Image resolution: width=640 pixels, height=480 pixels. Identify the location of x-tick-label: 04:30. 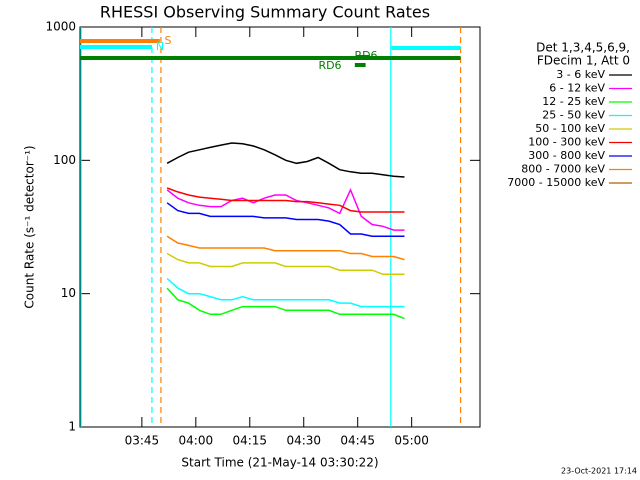
(303, 441).